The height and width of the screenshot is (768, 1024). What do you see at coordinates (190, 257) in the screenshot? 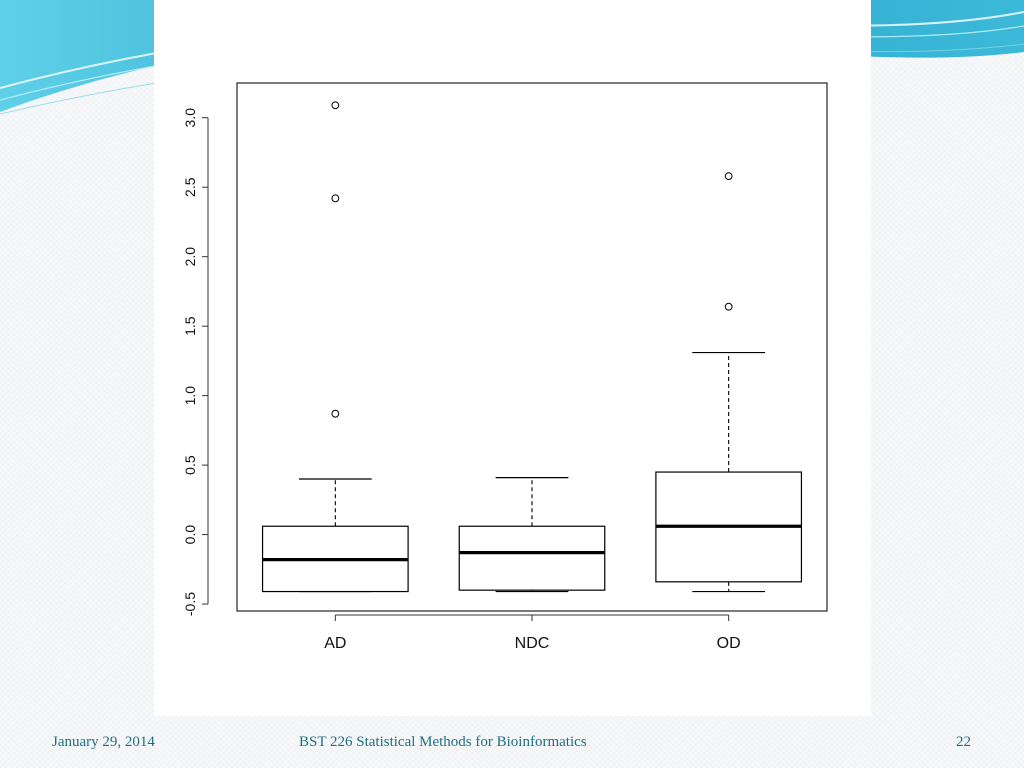
I see `y-tick-label: 2.0` at bounding box center [190, 257].